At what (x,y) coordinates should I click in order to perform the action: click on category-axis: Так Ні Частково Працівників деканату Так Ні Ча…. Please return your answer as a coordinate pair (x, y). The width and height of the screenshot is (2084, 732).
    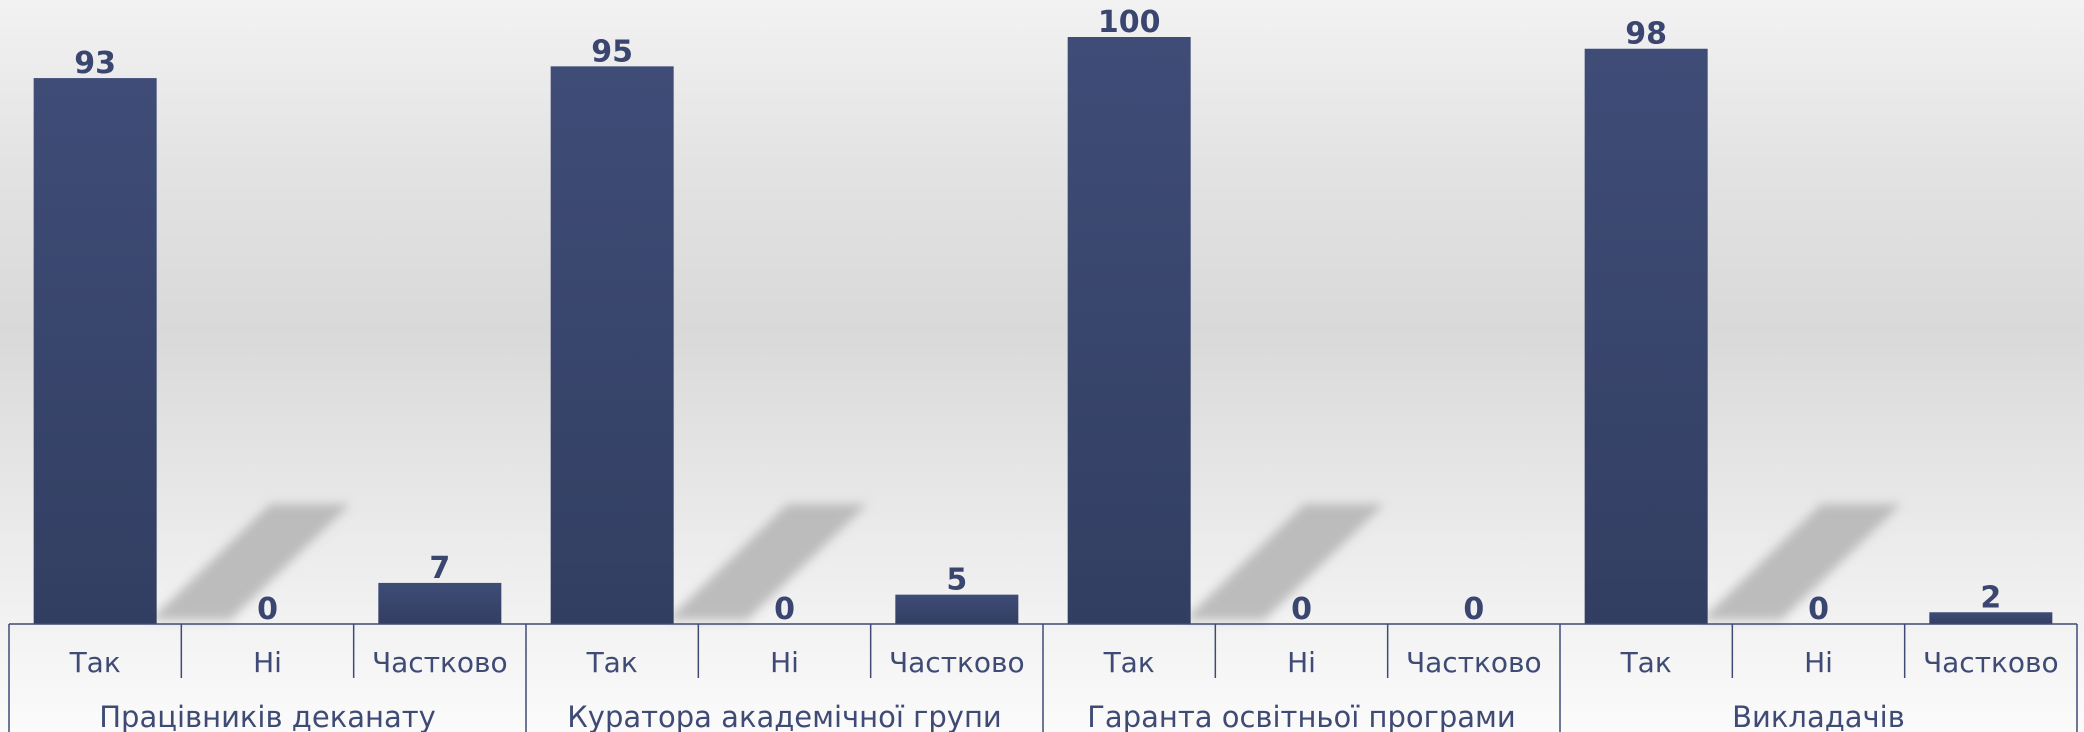
    Looking at the image, I should click on (1043, 677).